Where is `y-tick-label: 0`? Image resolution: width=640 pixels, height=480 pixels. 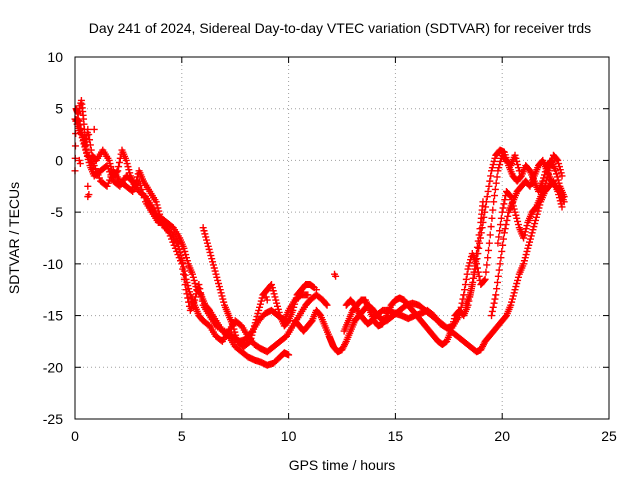 y-tick-label: 0 is located at coordinates (59, 160).